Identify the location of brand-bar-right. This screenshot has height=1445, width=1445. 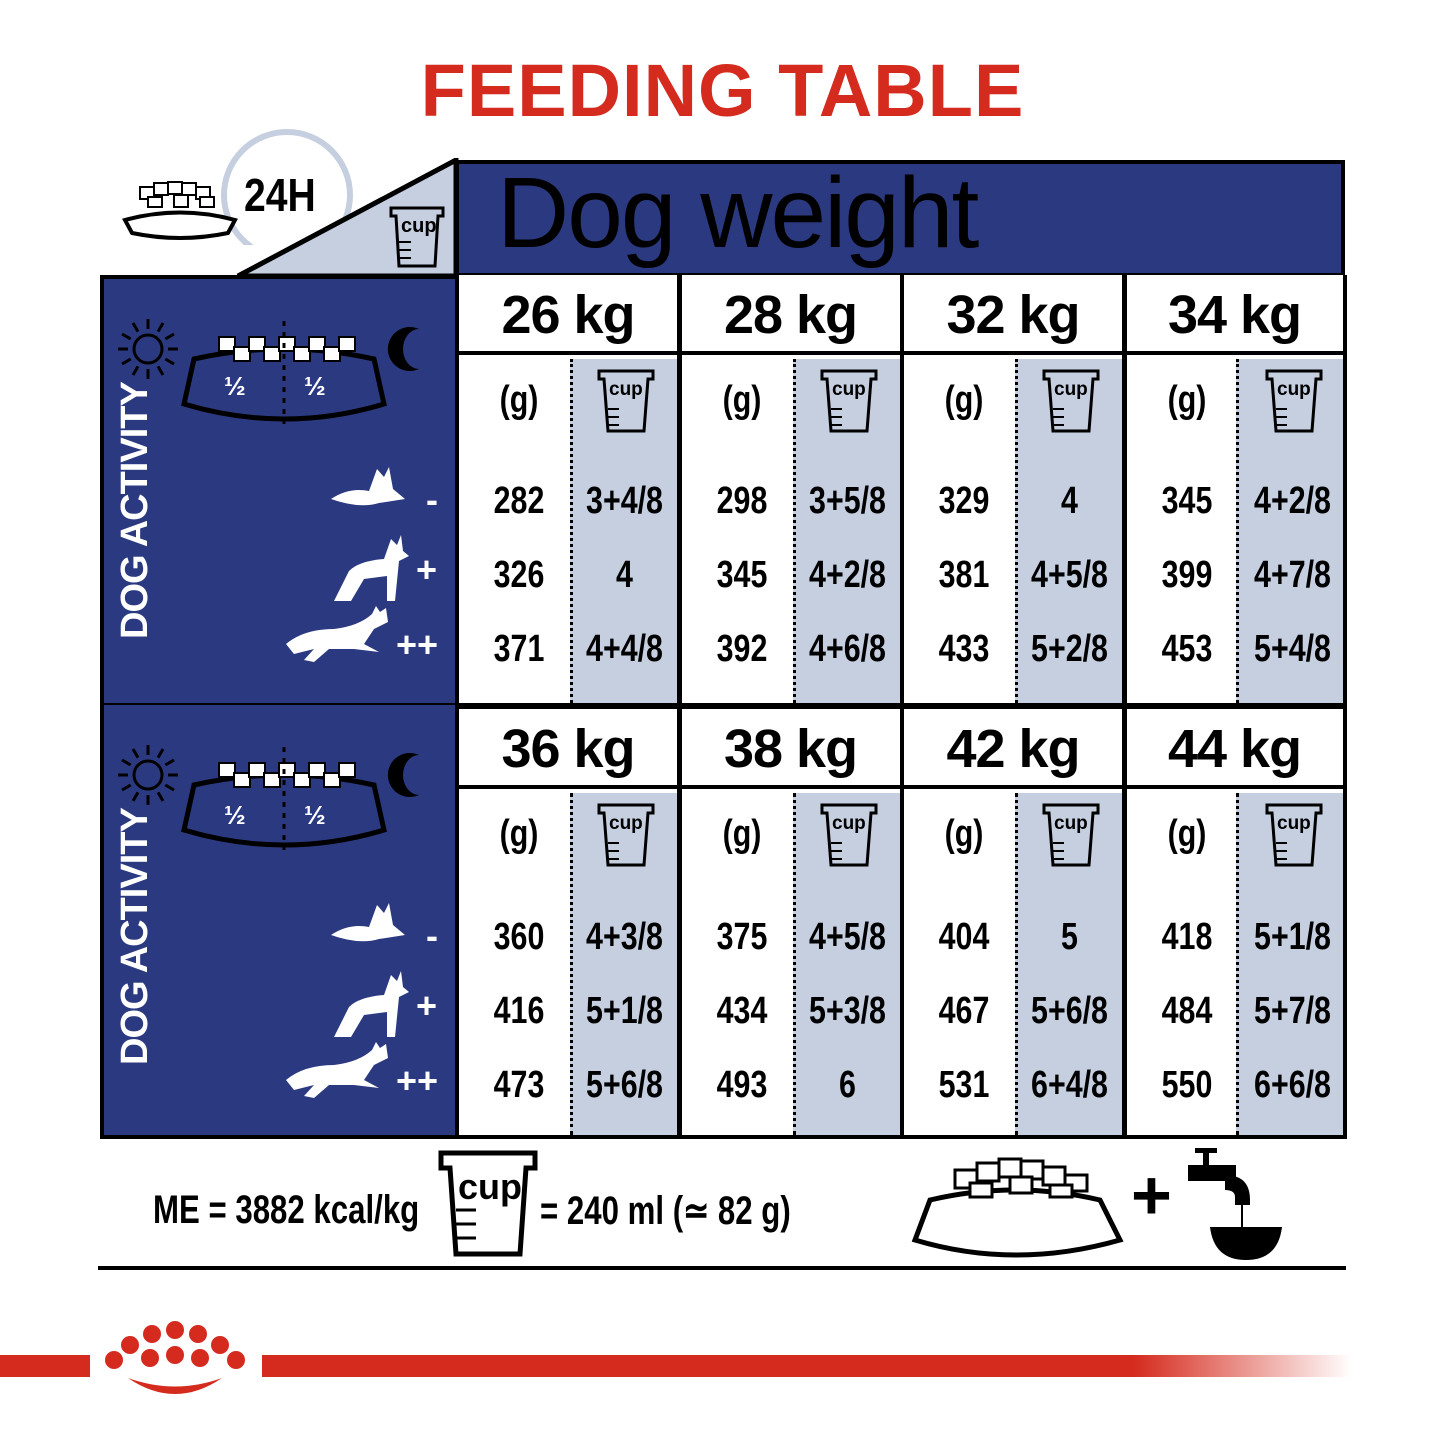
(807, 1366).